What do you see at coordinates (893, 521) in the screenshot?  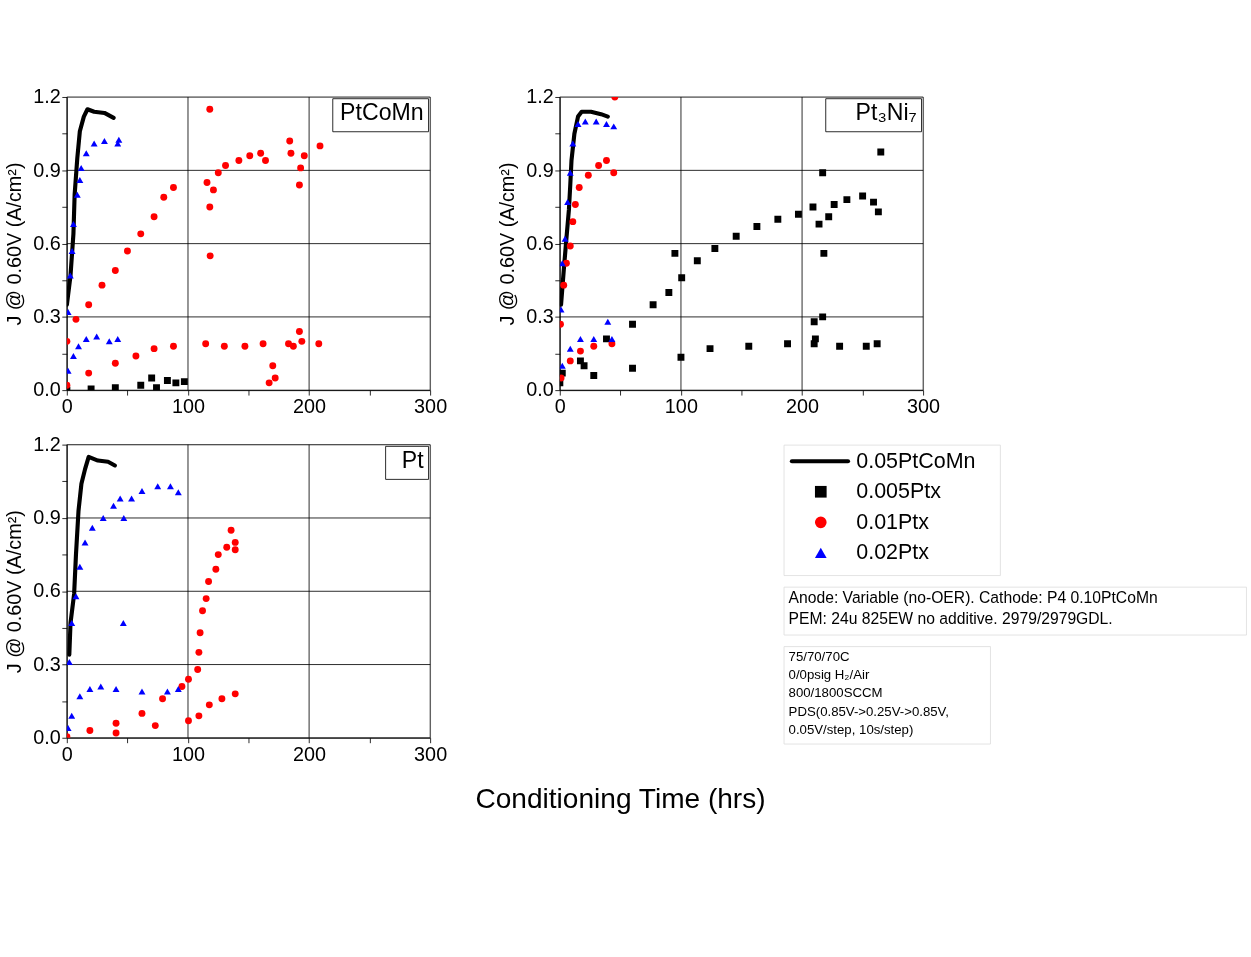 I see `legend-label: 0.01Ptx` at bounding box center [893, 521].